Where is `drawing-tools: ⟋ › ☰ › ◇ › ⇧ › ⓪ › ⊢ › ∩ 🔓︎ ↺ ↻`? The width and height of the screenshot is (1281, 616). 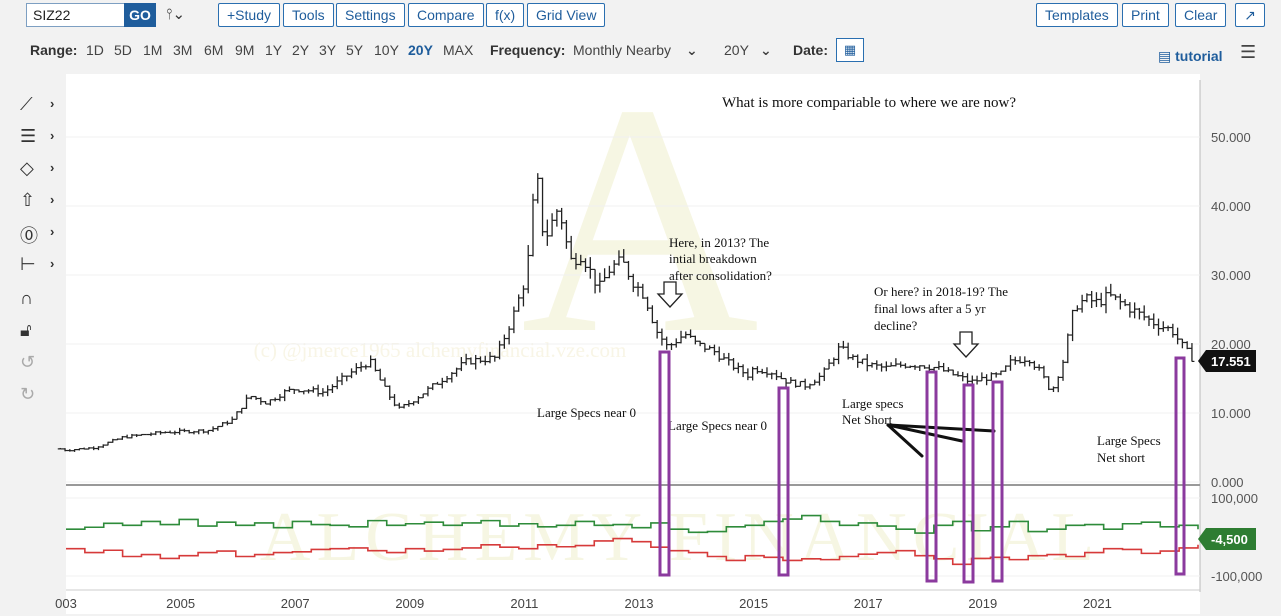
drawing-tools: ⟋ › ☰ › ◇ › ⇧ › ⓪ › ⊢ › ∩ 🔓︎ ↺ ↻ is located at coordinates (33, 344).